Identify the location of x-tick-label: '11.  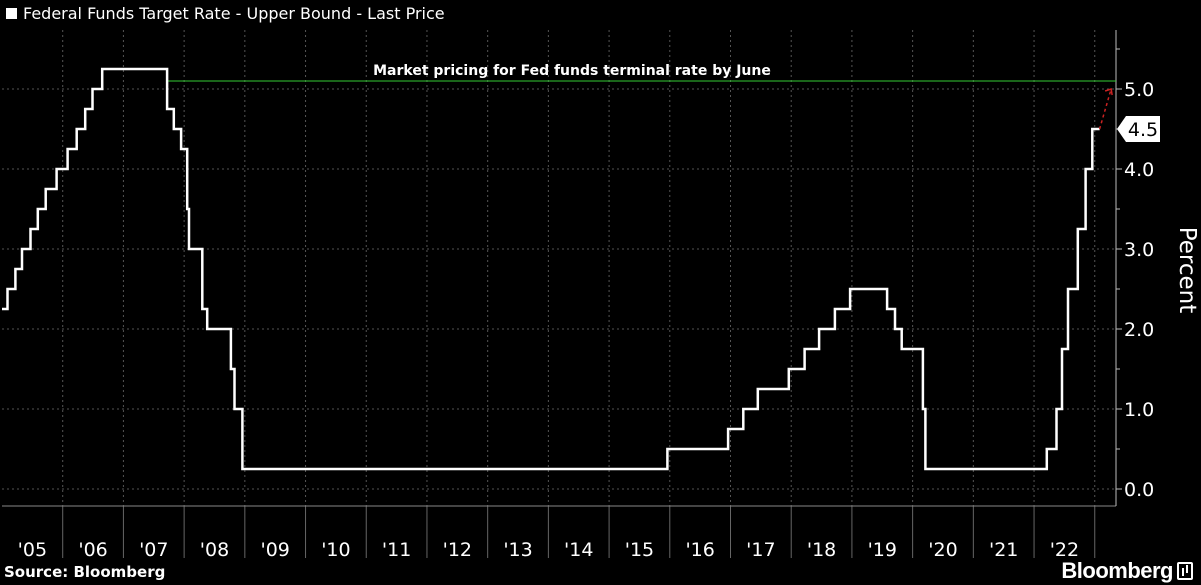
(396, 549).